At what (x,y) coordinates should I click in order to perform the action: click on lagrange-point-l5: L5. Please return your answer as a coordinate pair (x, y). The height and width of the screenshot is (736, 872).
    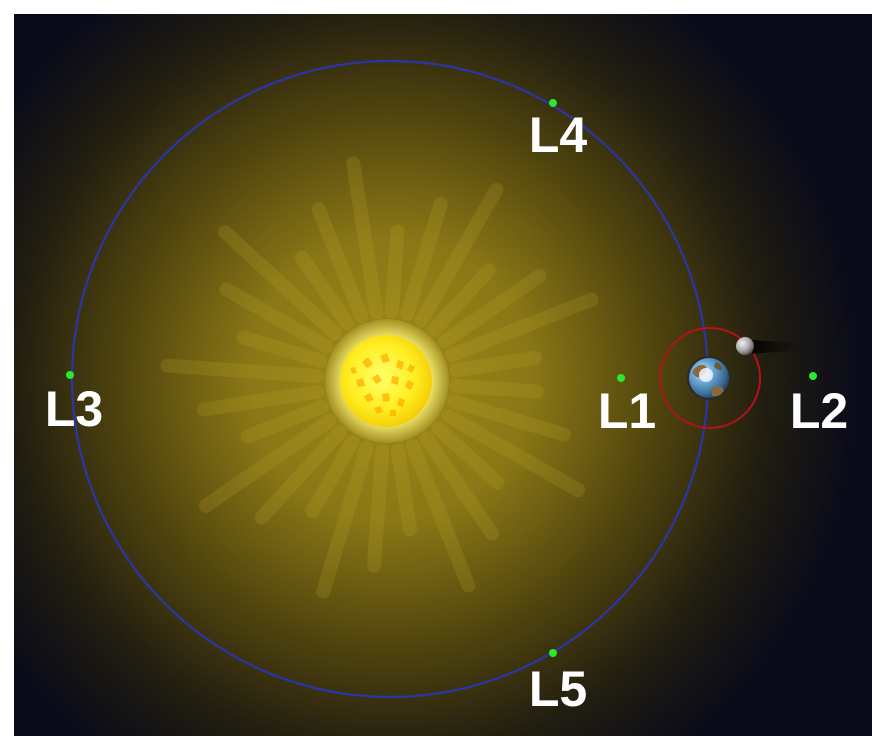
    Looking at the image, I should click on (558, 683).